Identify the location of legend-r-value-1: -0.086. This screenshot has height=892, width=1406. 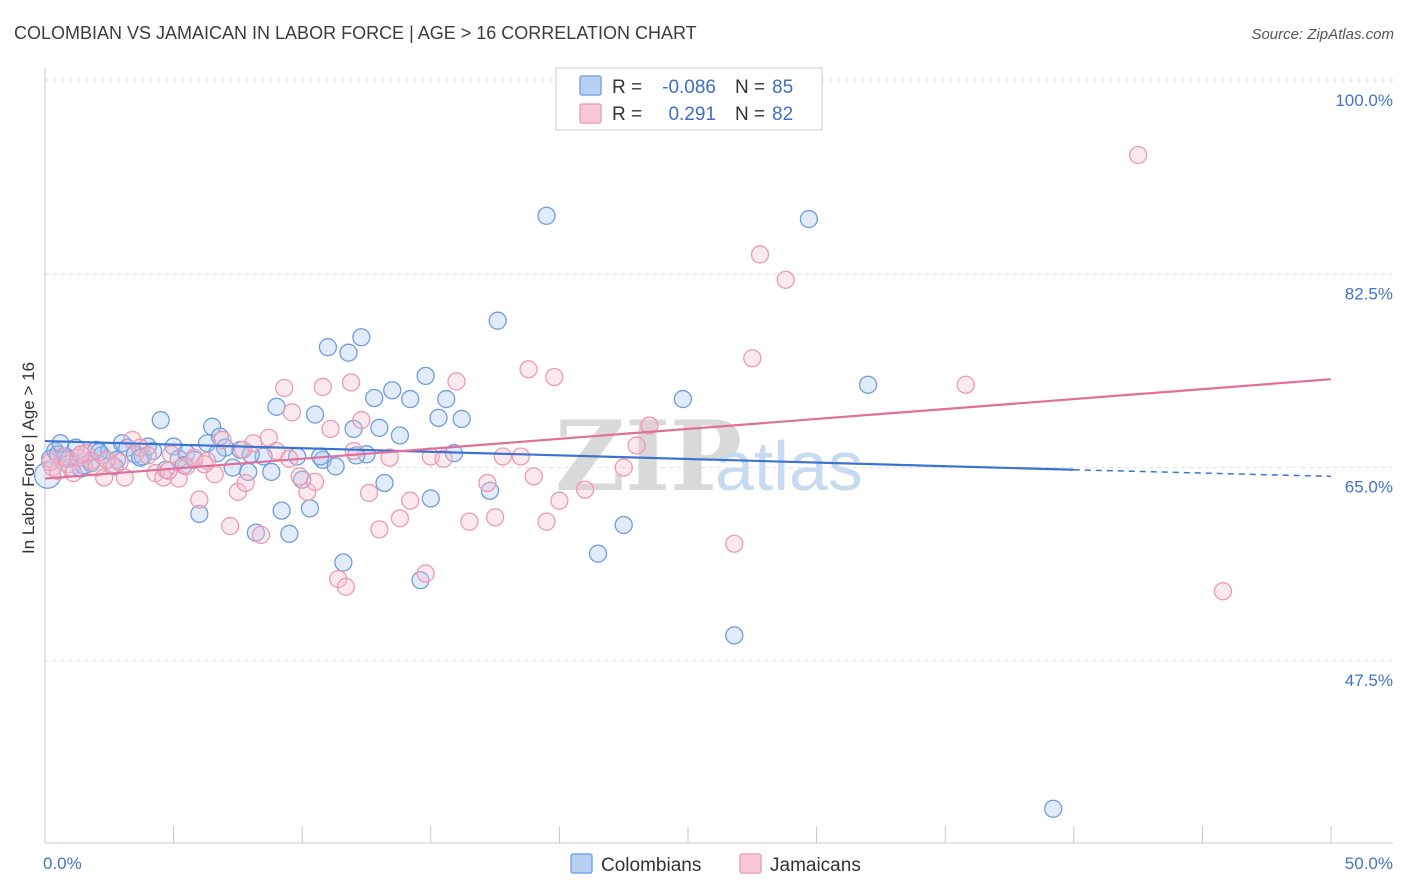
(689, 87).